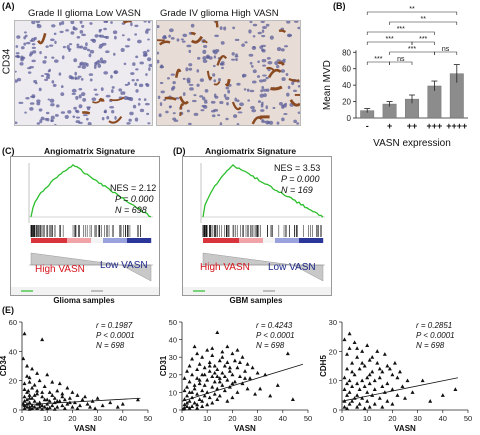  I want to click on x-axis-label: VASN, so click(85, 428).